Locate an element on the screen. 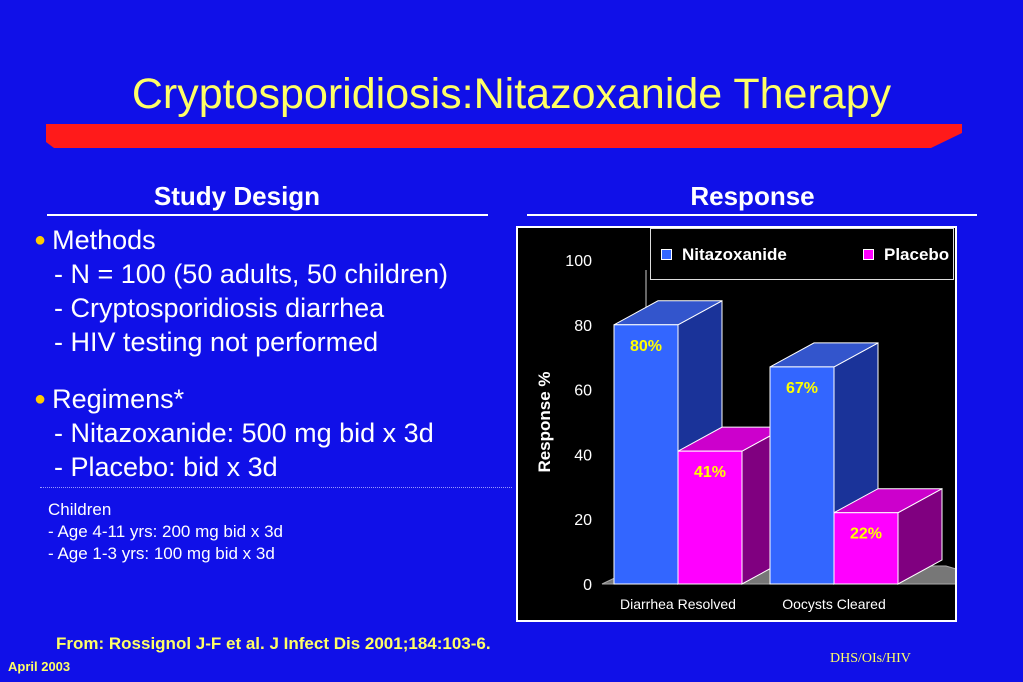 The image size is (1023, 682). chart-legend: Nitazoxanide Placebo is located at coordinates (802, 254).